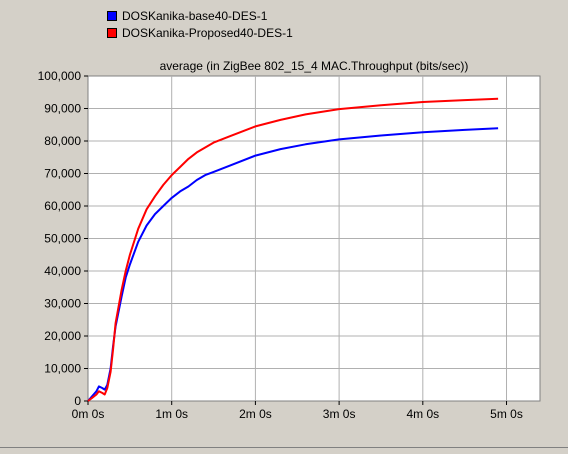  What do you see at coordinates (506, 414) in the screenshot?
I see `x-tick-label: 5m 0s` at bounding box center [506, 414].